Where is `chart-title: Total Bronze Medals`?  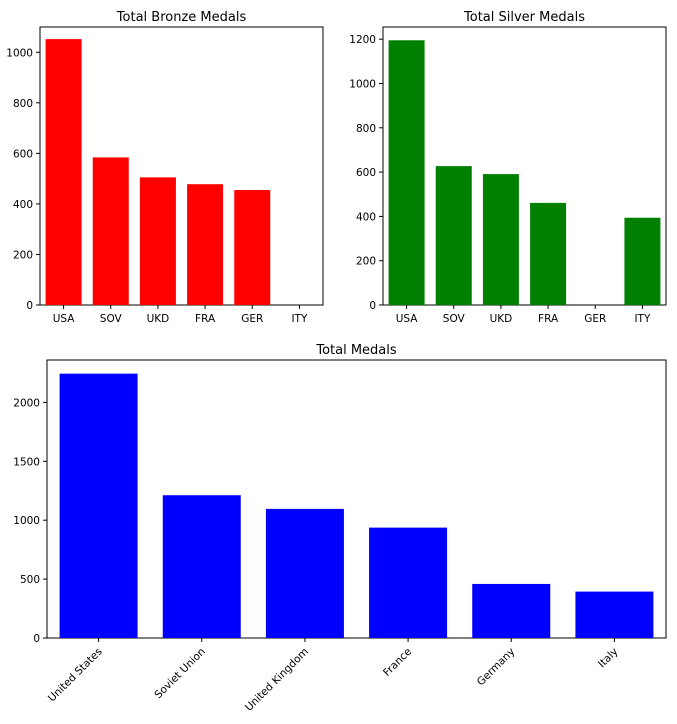 chart-title: Total Bronze Medals is located at coordinates (181, 17).